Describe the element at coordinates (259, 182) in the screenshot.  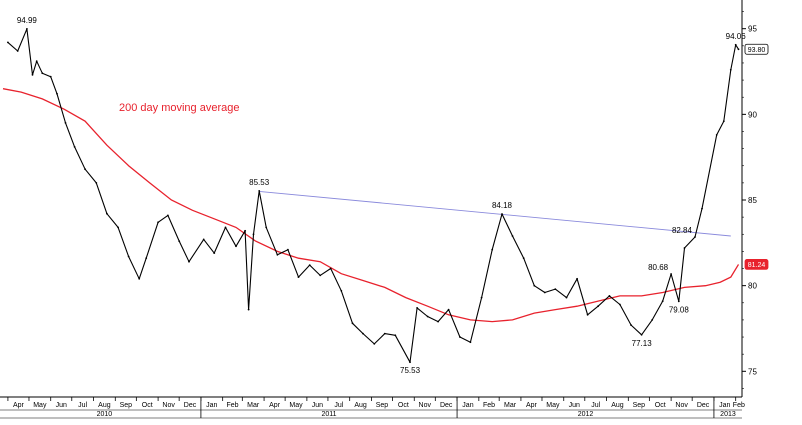
I see `peak-annotation: 85.53` at that location.